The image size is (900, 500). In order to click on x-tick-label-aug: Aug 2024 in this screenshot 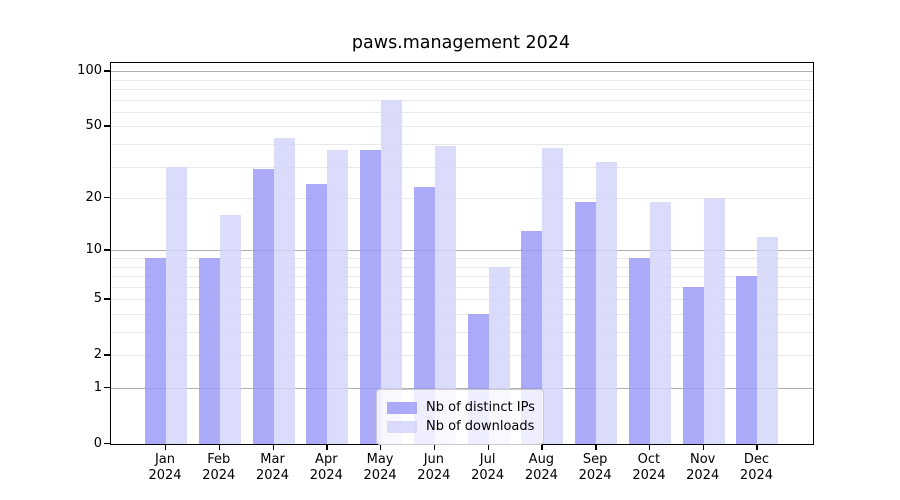, I will do `click(541, 467)`.